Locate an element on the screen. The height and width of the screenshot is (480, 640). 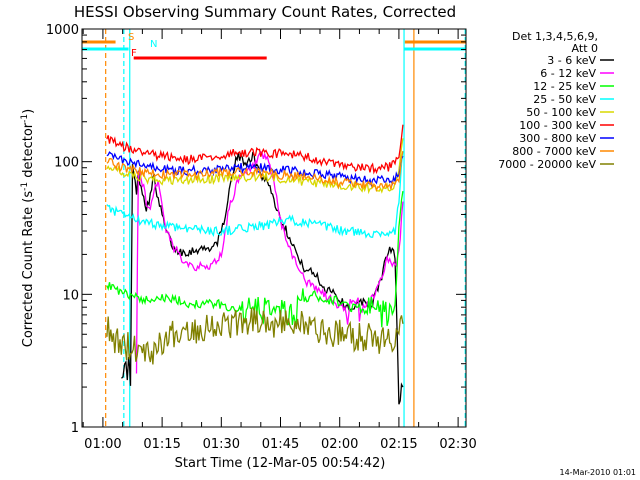
legend-entry-label: 12 - 25 keV is located at coordinates (564, 86).